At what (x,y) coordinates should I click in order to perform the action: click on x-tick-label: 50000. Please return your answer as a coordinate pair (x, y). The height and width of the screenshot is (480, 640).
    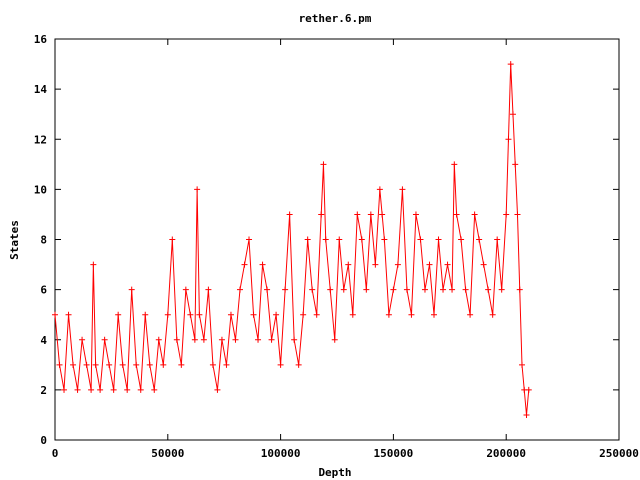
    Looking at the image, I should click on (167, 453).